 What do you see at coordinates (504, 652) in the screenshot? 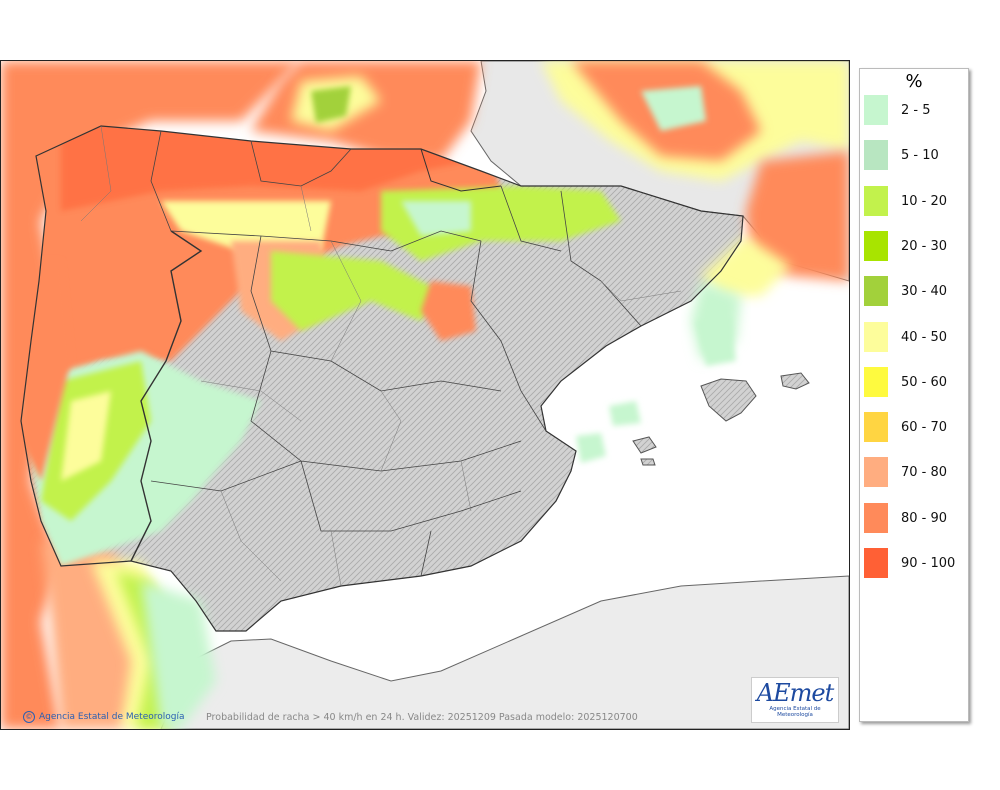
I see `africa-land` at bounding box center [504, 652].